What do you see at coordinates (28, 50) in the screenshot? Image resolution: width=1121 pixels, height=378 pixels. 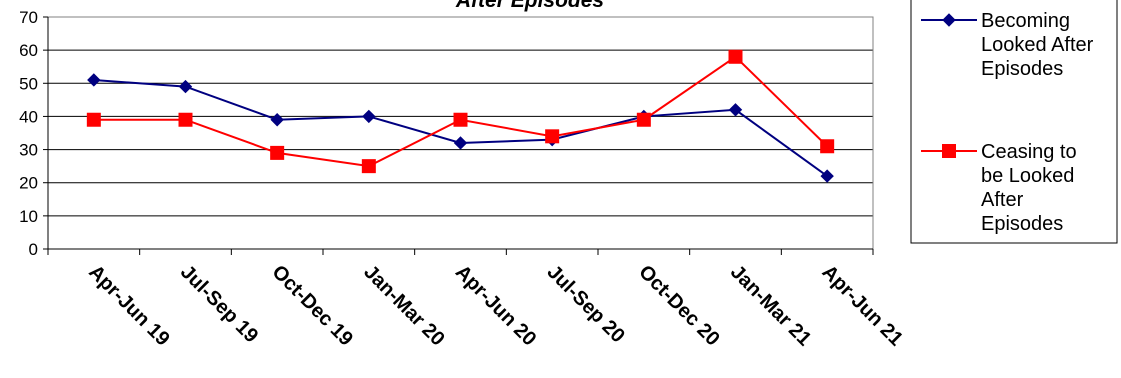 I see `y-tick-label: 60` at bounding box center [28, 50].